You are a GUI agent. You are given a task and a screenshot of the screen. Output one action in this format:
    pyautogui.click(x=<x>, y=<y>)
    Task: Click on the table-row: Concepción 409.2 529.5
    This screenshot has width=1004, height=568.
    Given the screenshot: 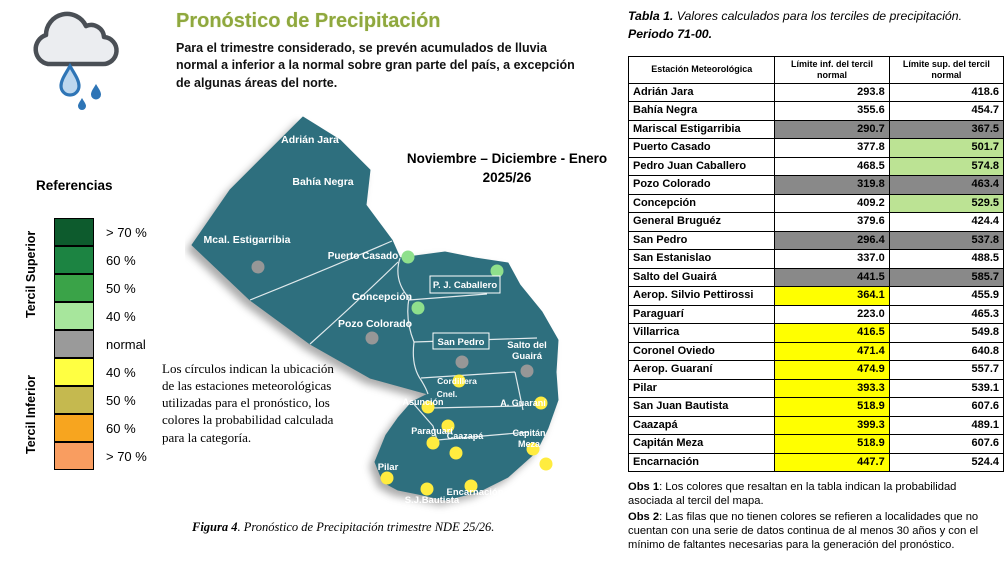 What is the action you would take?
    pyautogui.click(x=815, y=203)
    